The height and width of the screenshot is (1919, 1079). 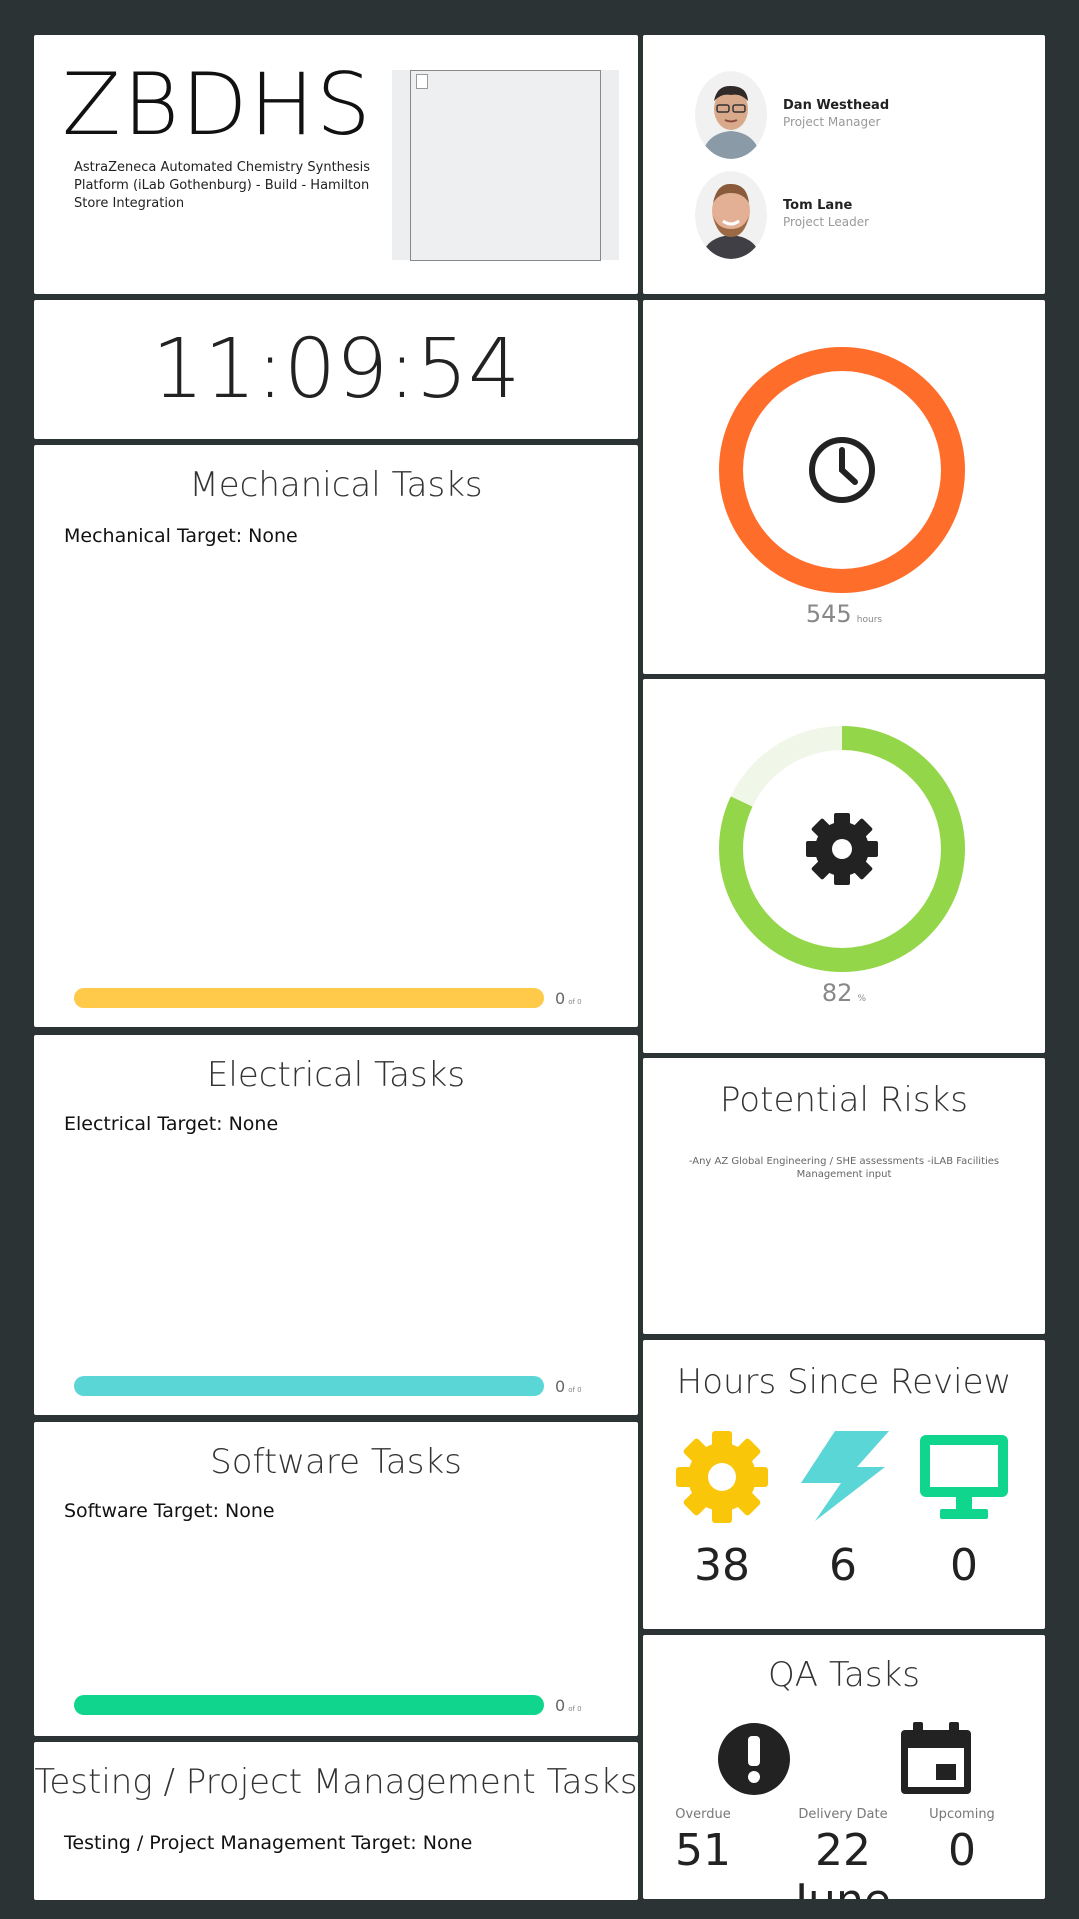 What do you see at coordinates (703, 1814) in the screenshot?
I see `qa-label-overdue: Overdue` at bounding box center [703, 1814].